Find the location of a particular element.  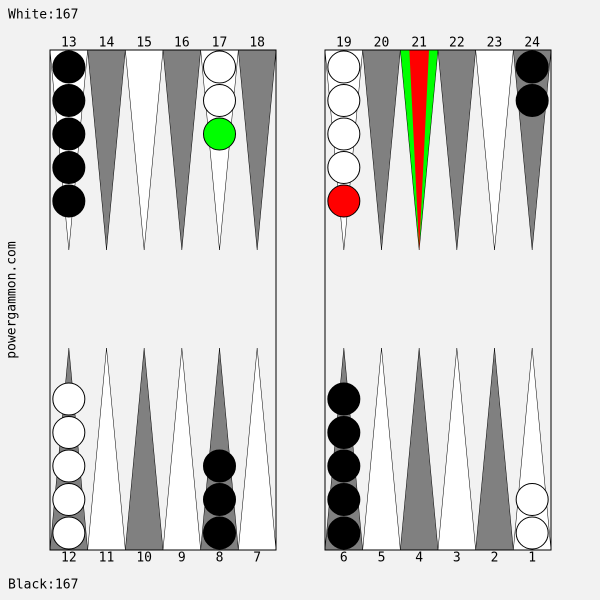

point-highlight-inner is located at coordinates (419, 150).